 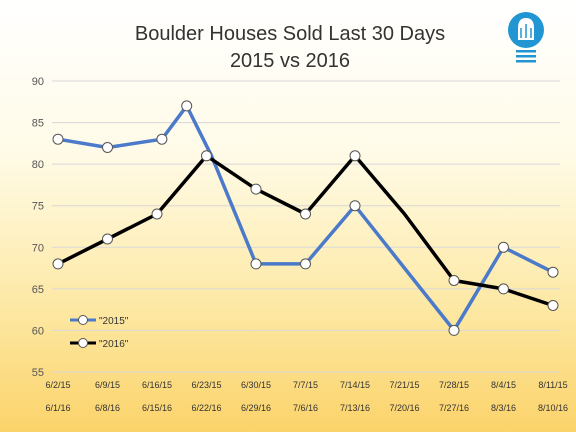 I want to click on chart-subtitle: 2015 vs 2016, so click(x=290, y=61).